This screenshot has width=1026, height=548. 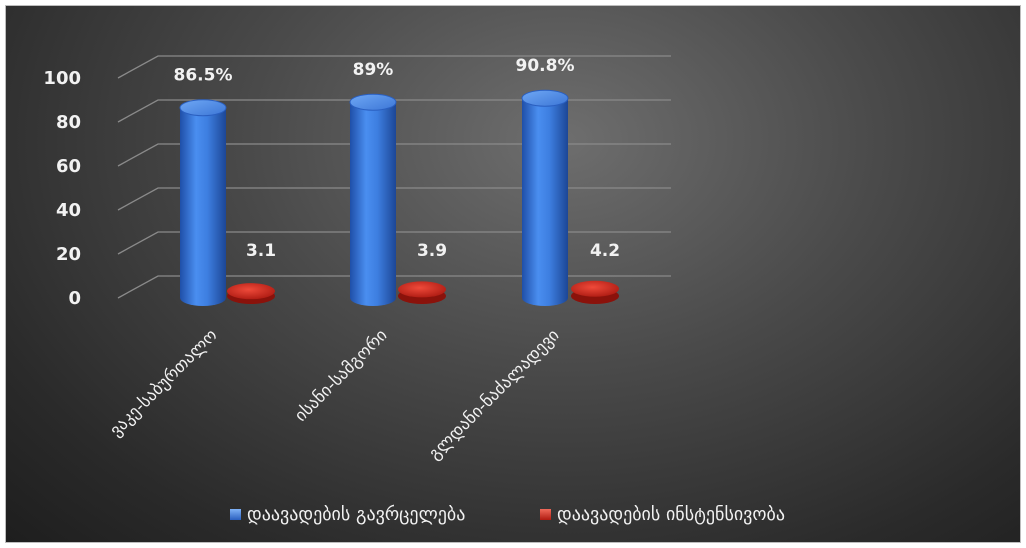 What do you see at coordinates (432, 251) in the screenshot?
I see `data-label: 3.9` at bounding box center [432, 251].